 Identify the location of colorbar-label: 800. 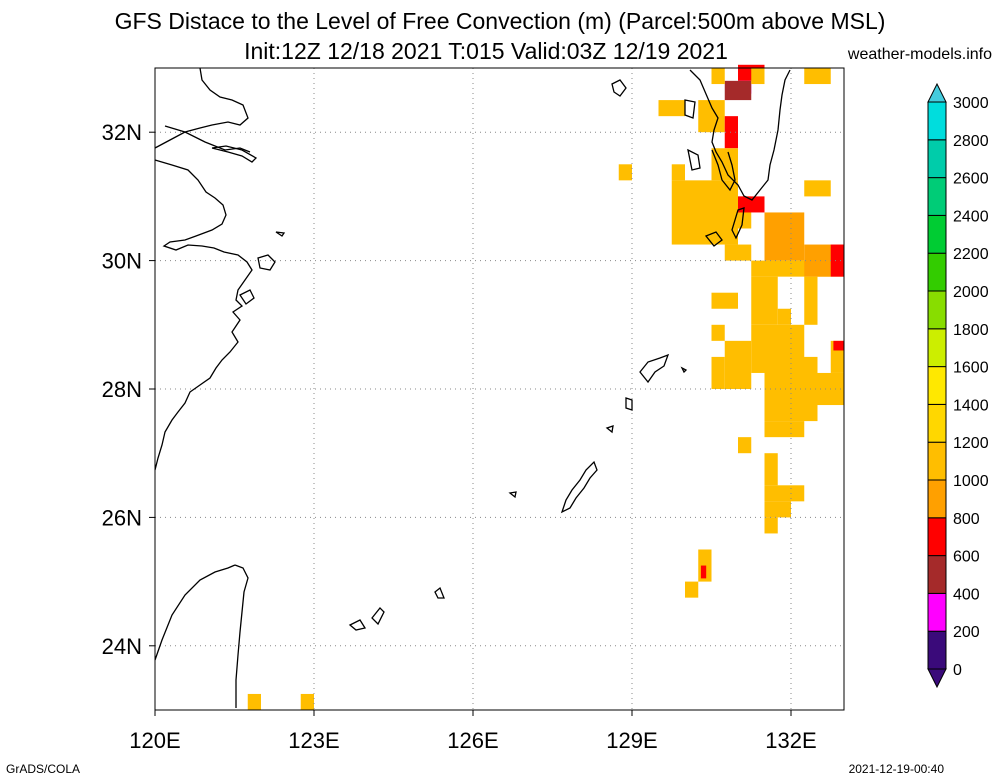
(966, 519).